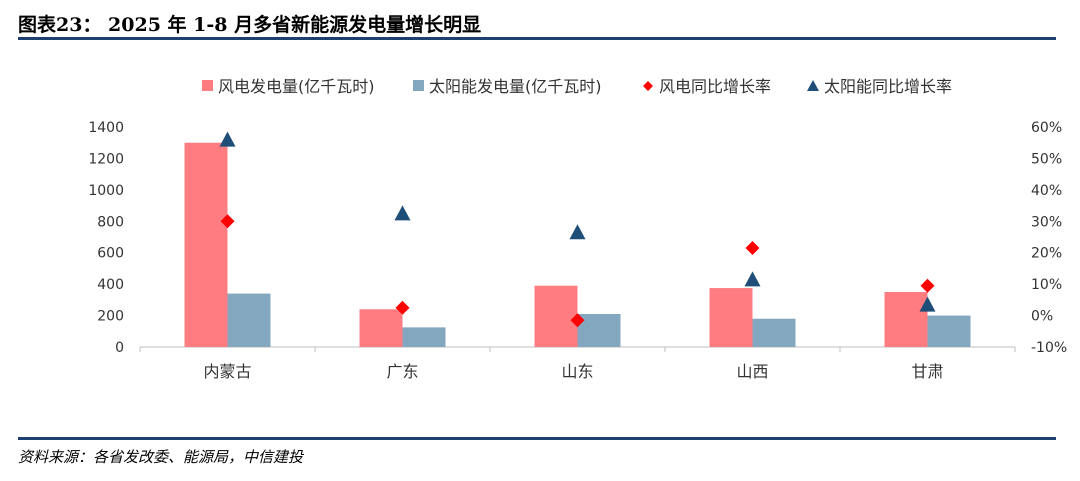  What do you see at coordinates (106, 191) in the screenshot?
I see `y-left-tick-label: 1000` at bounding box center [106, 191].